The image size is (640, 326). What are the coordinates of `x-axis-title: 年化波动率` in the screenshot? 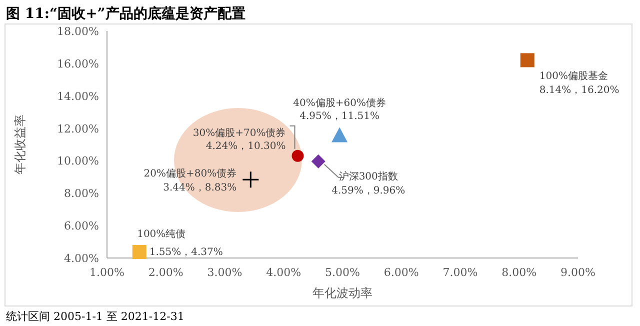 It's located at (342, 293).